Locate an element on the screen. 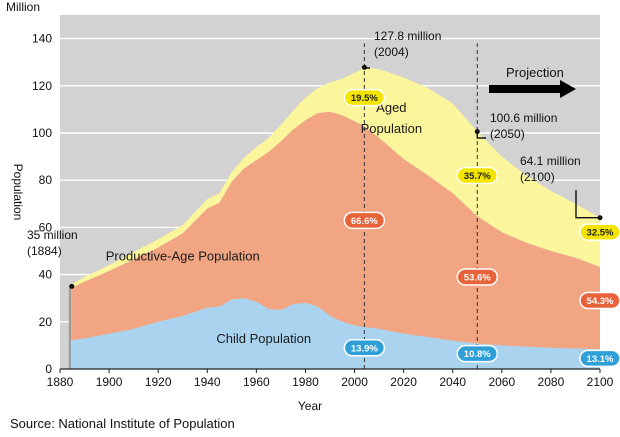  x-tick-label: 2020 is located at coordinates (403, 382).